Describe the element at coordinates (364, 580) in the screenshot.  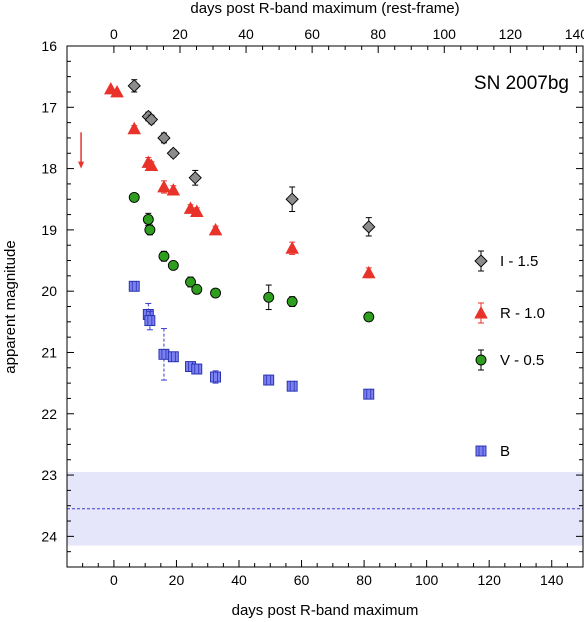
I see `x-tick-label: 80` at that location.